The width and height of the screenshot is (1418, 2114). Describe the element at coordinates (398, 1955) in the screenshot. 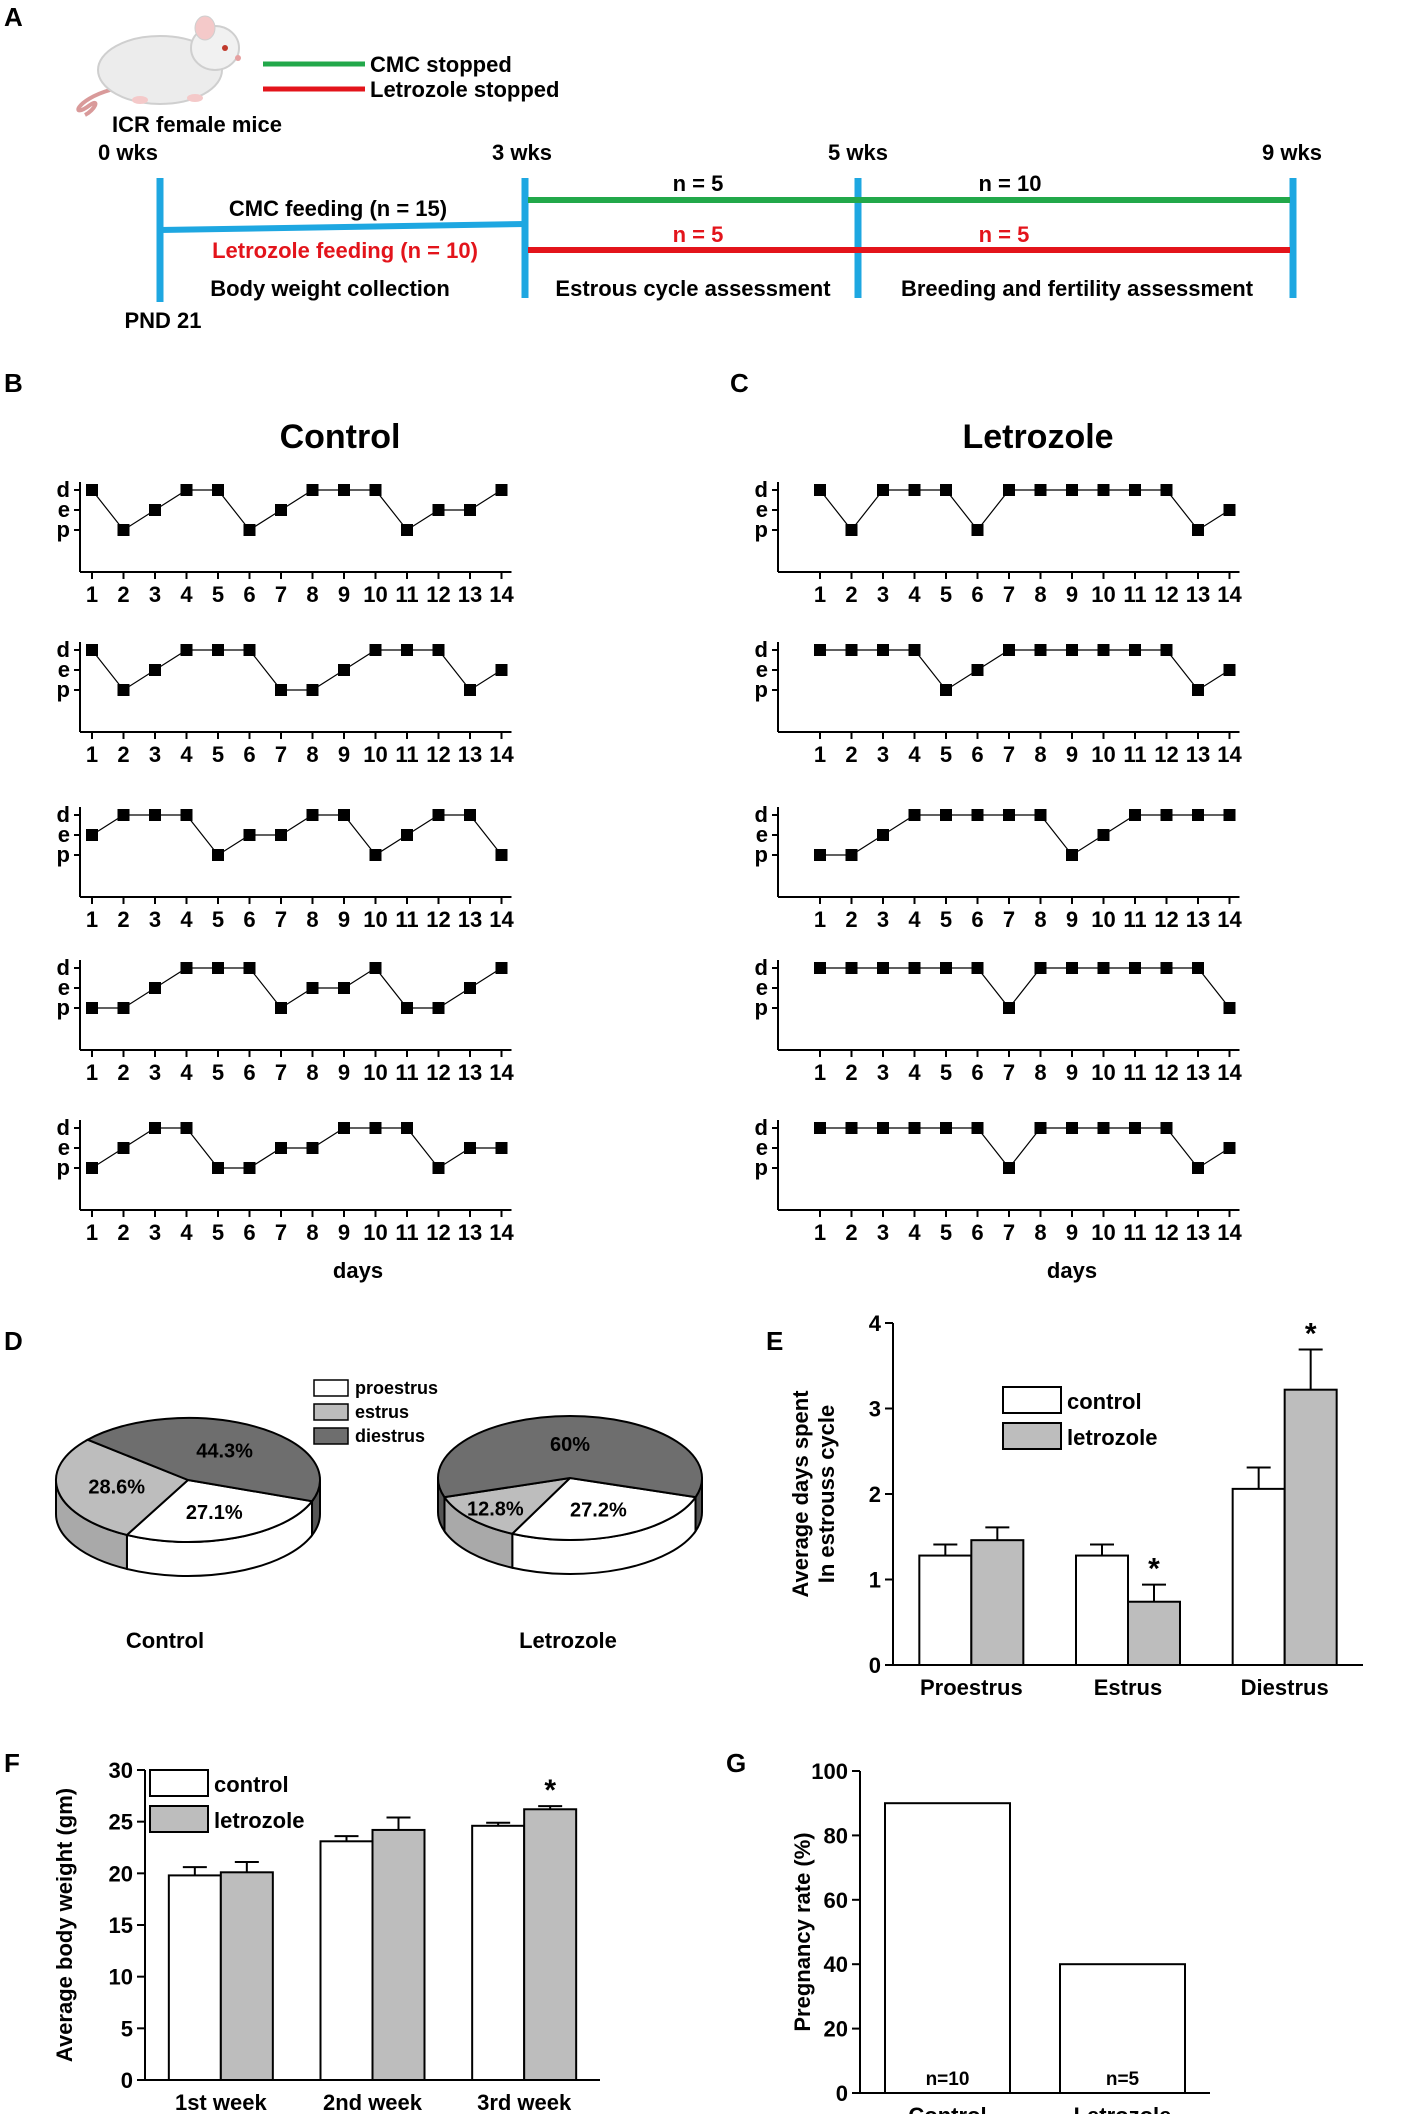

I see `bar-letrozole-2nd-week` at that location.